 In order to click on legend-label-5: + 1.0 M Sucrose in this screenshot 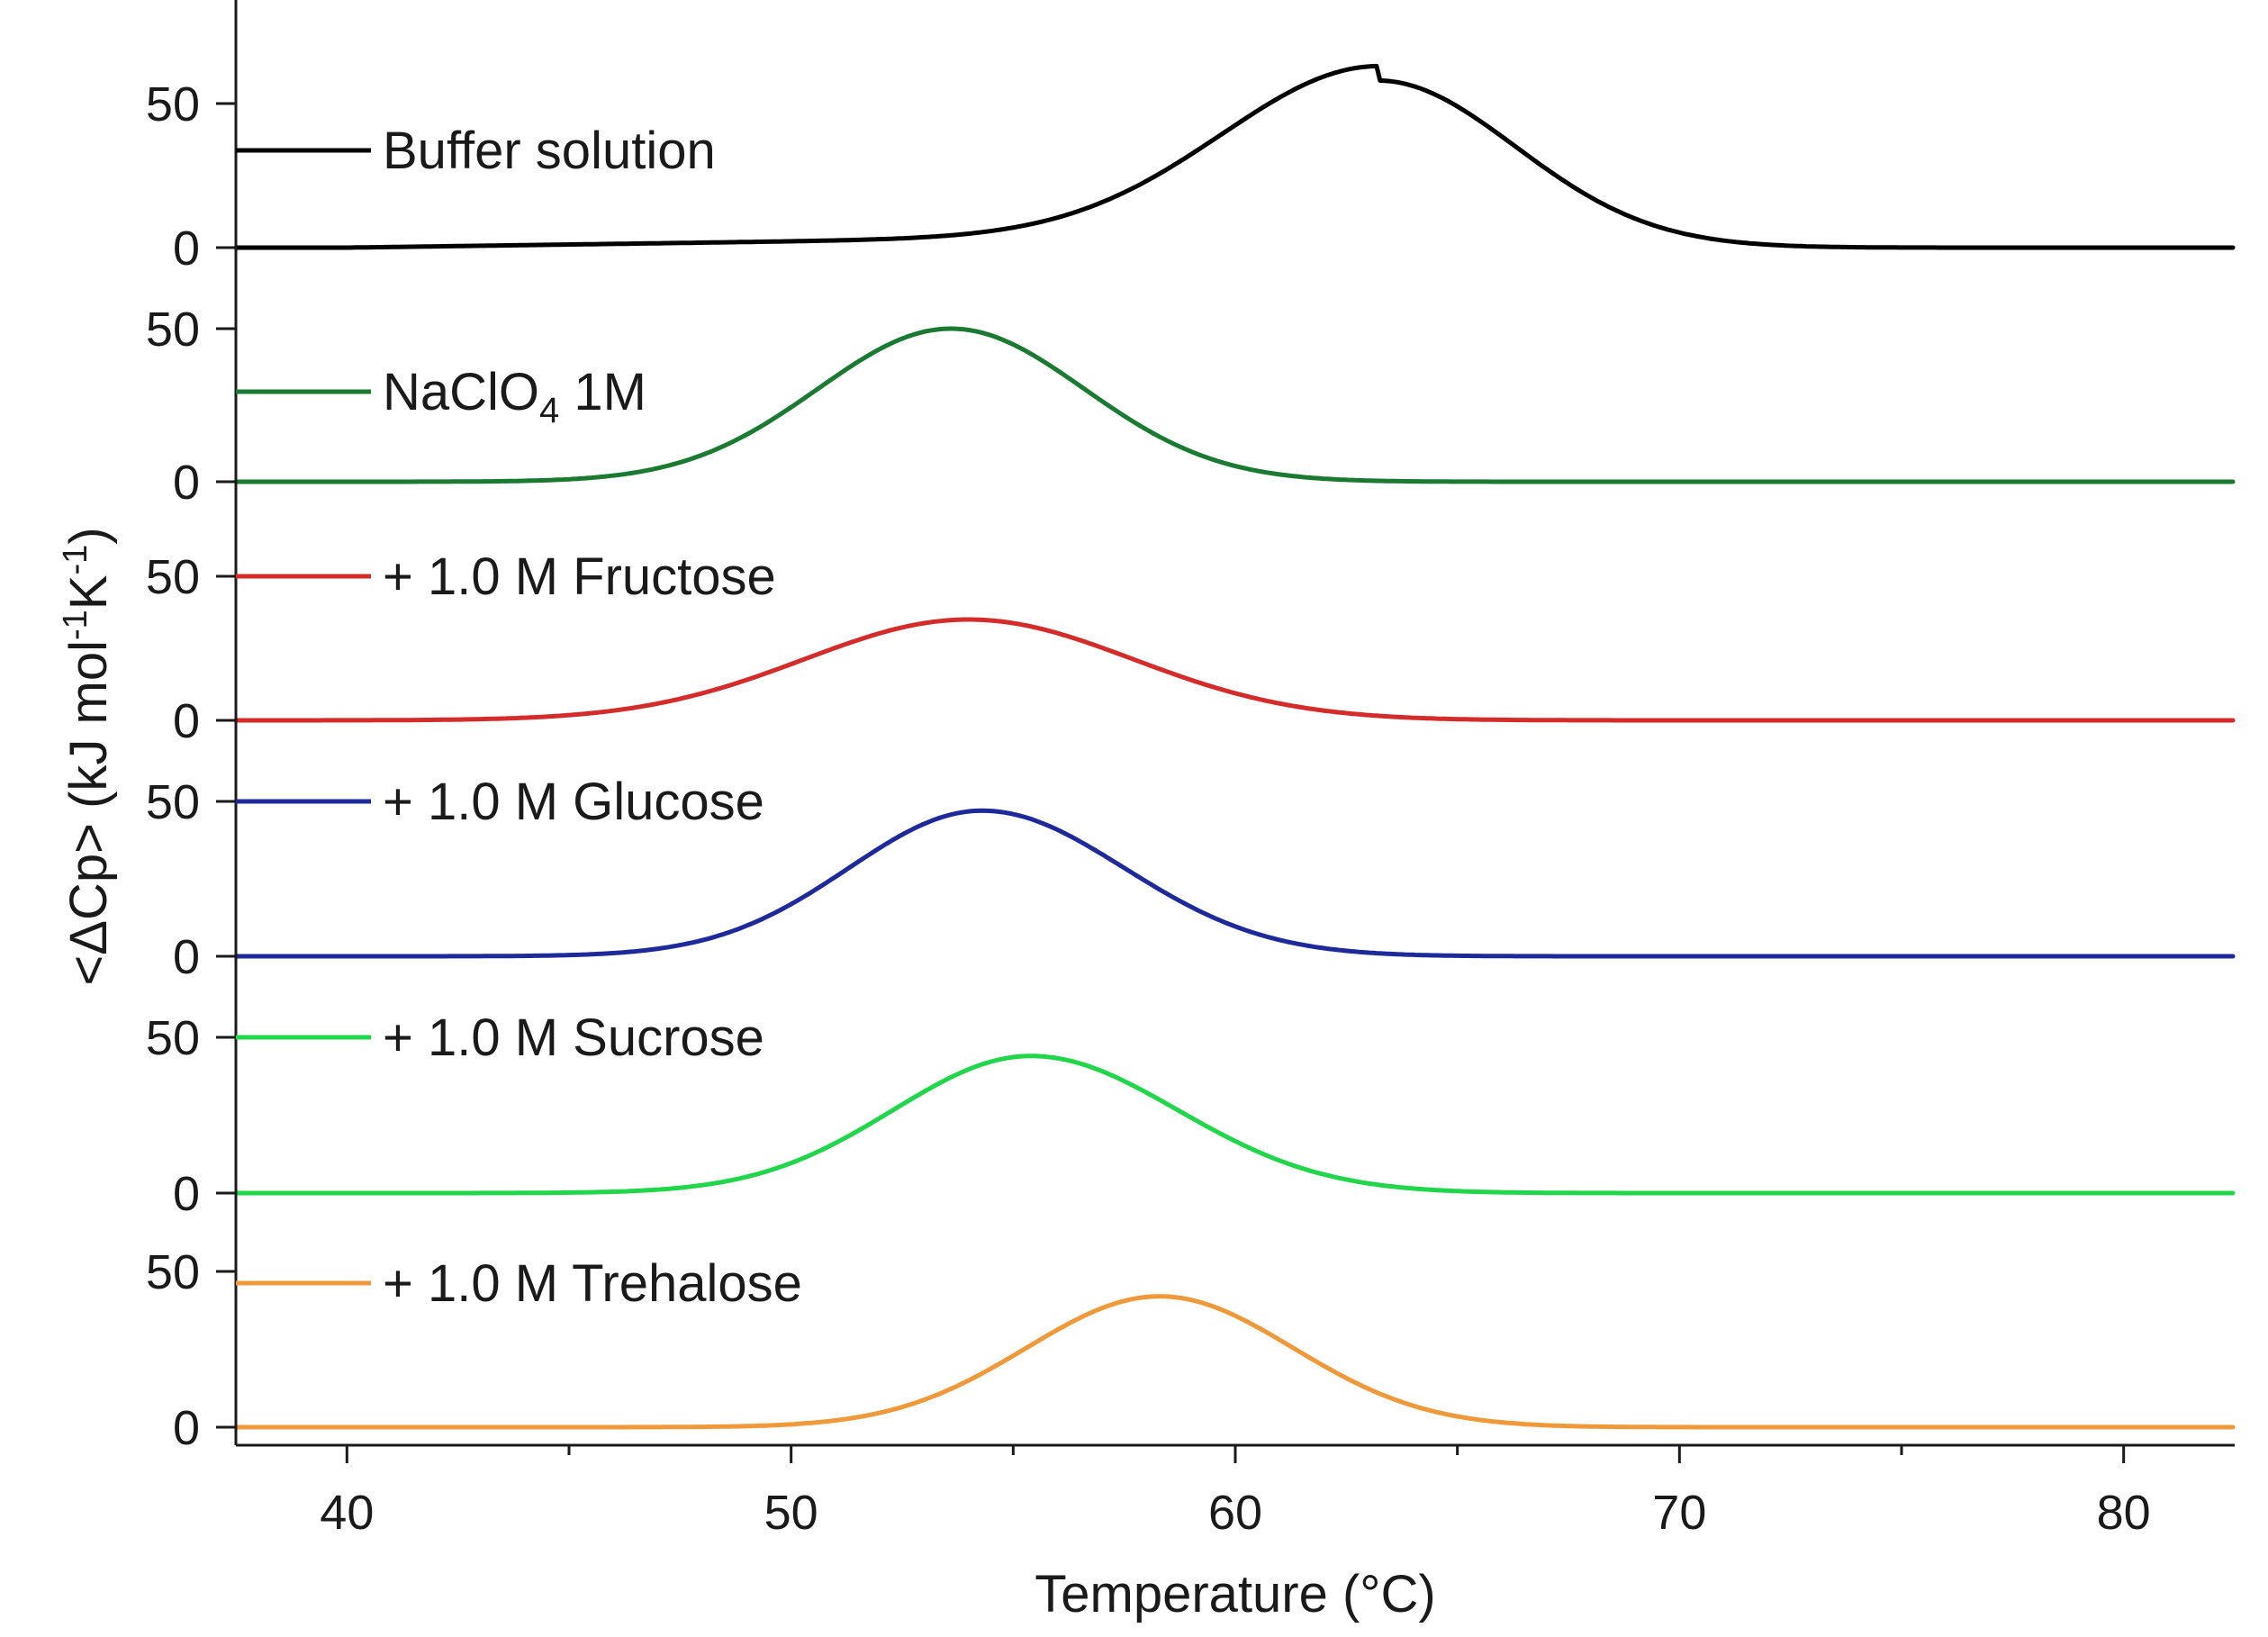, I will do `click(573, 1037)`.